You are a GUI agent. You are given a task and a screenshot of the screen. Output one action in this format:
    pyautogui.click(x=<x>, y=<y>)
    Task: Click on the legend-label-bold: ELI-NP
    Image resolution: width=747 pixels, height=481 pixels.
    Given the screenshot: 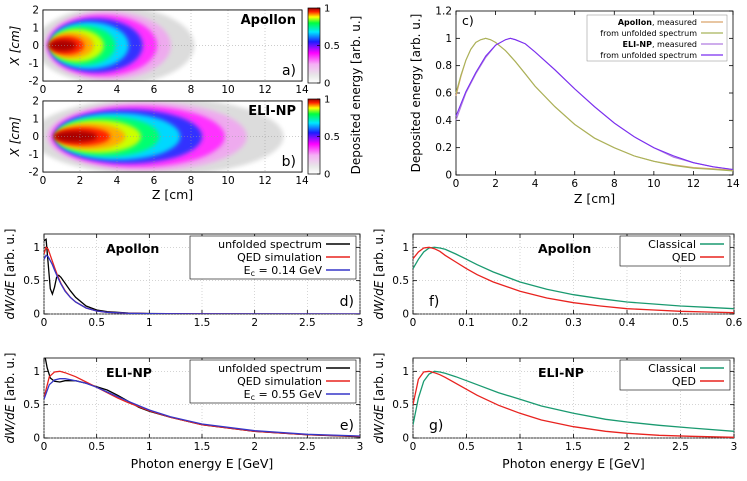 What is the action you would take?
    pyautogui.click(x=638, y=44)
    